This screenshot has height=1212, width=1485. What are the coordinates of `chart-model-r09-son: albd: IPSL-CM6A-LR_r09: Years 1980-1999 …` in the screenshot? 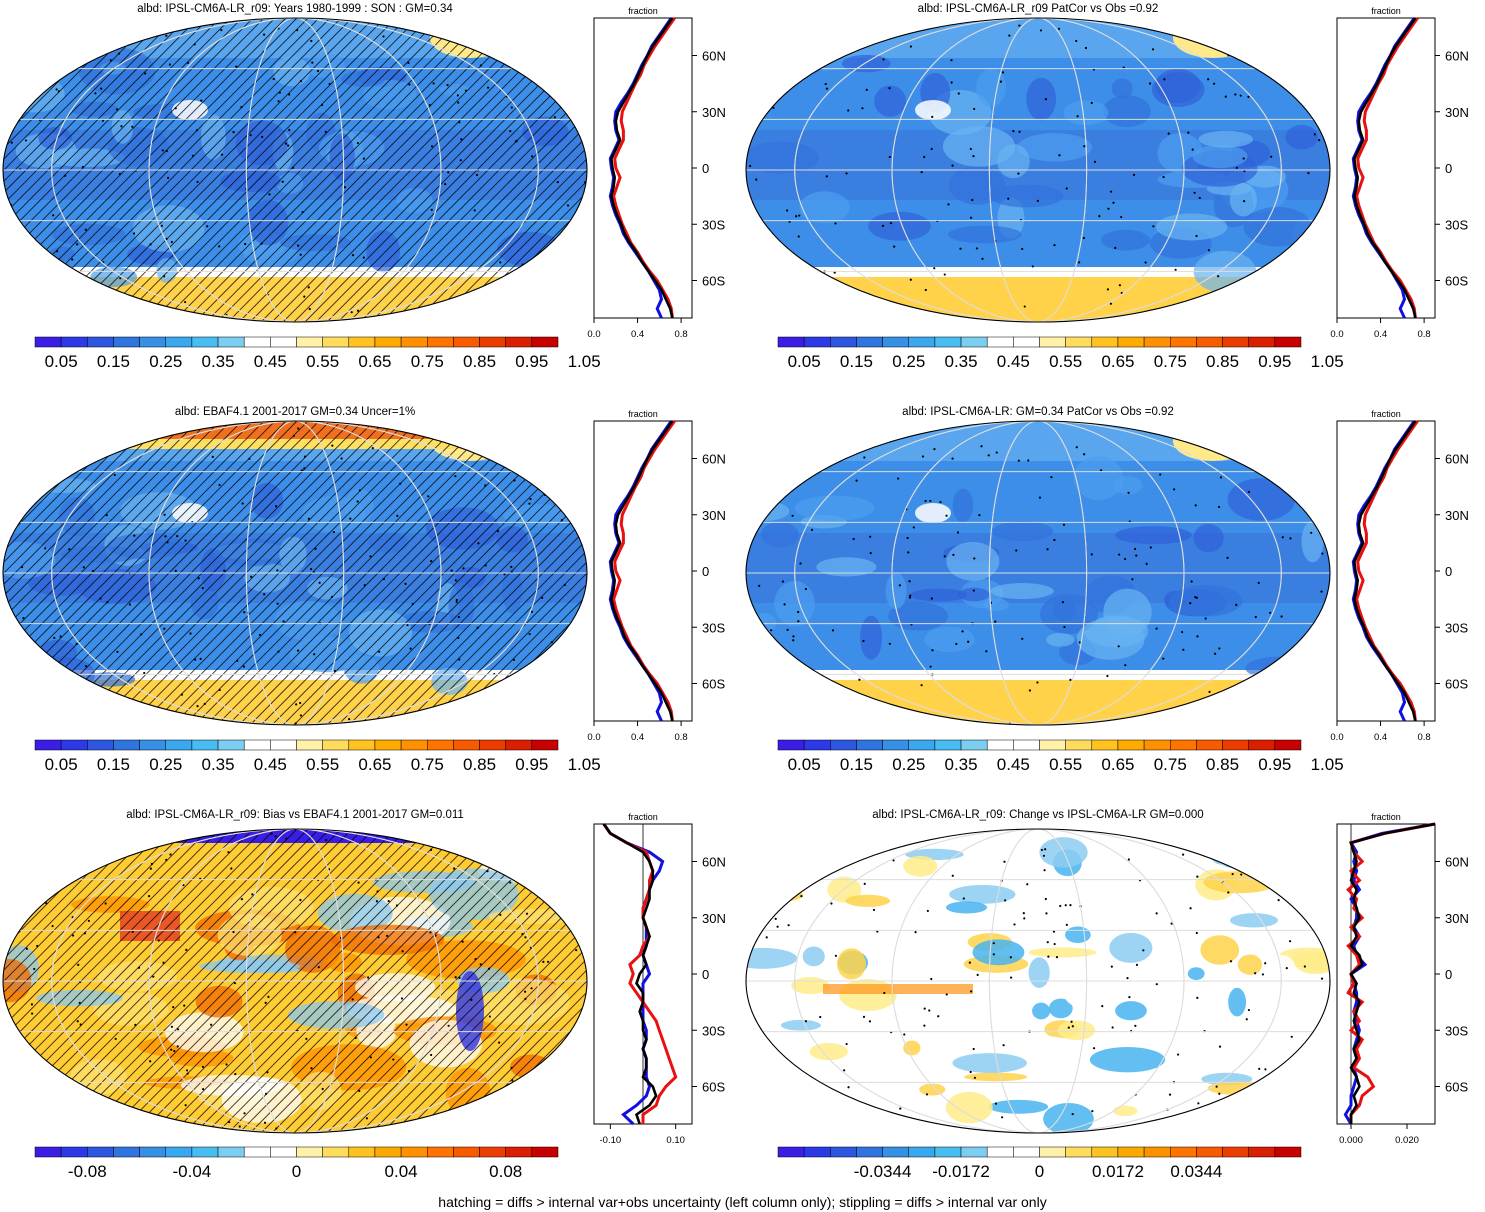 It's located at (364, 187).